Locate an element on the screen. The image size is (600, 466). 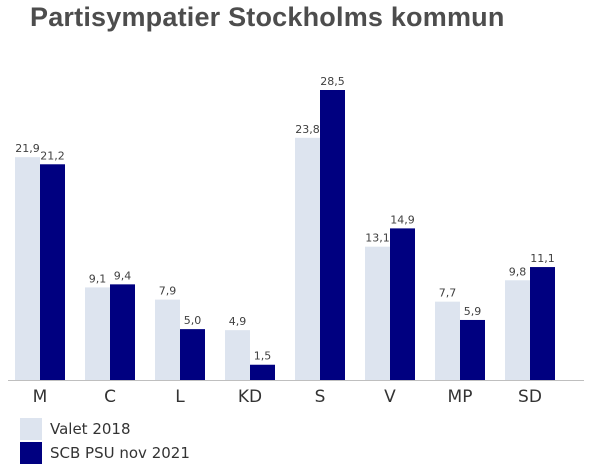
legend-label-valet-2018: Valet 2018 is located at coordinates (90, 429).